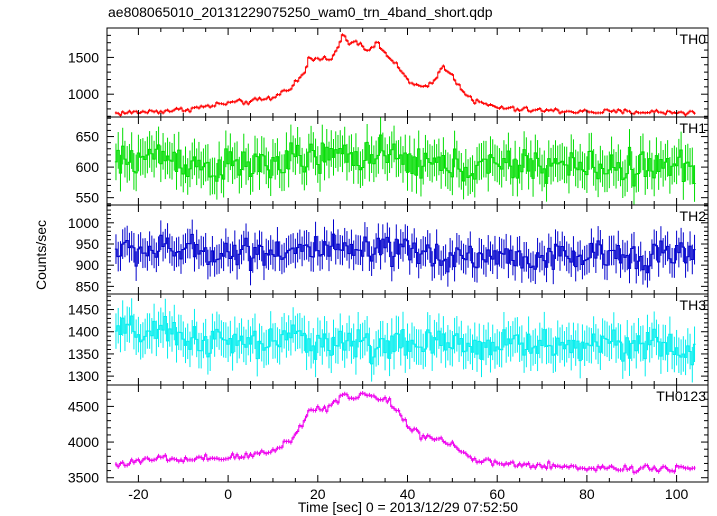  I want to click on y-tick-label: 650, so click(88, 137).